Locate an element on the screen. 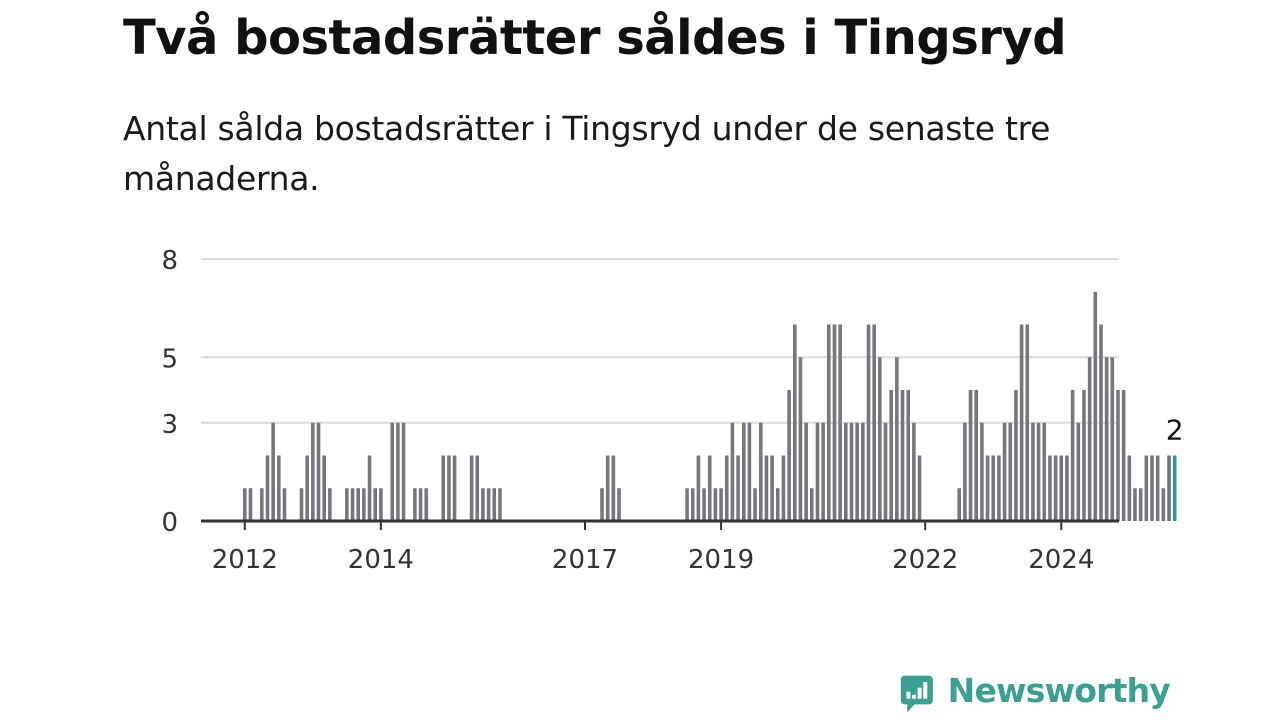  x-tick-label: 2014 is located at coordinates (381, 560).